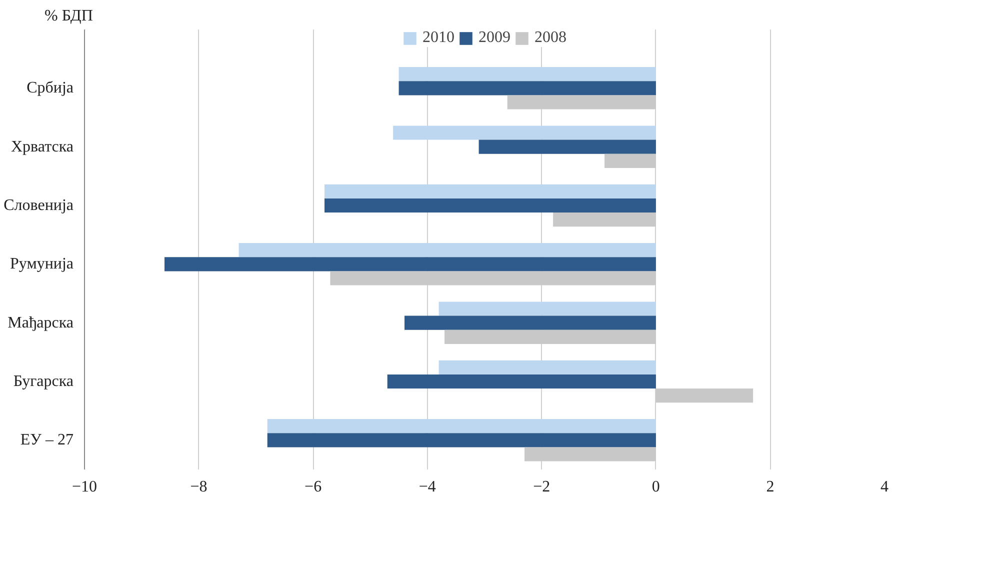  I want to click on x-tick-label: 4, so click(884, 487).